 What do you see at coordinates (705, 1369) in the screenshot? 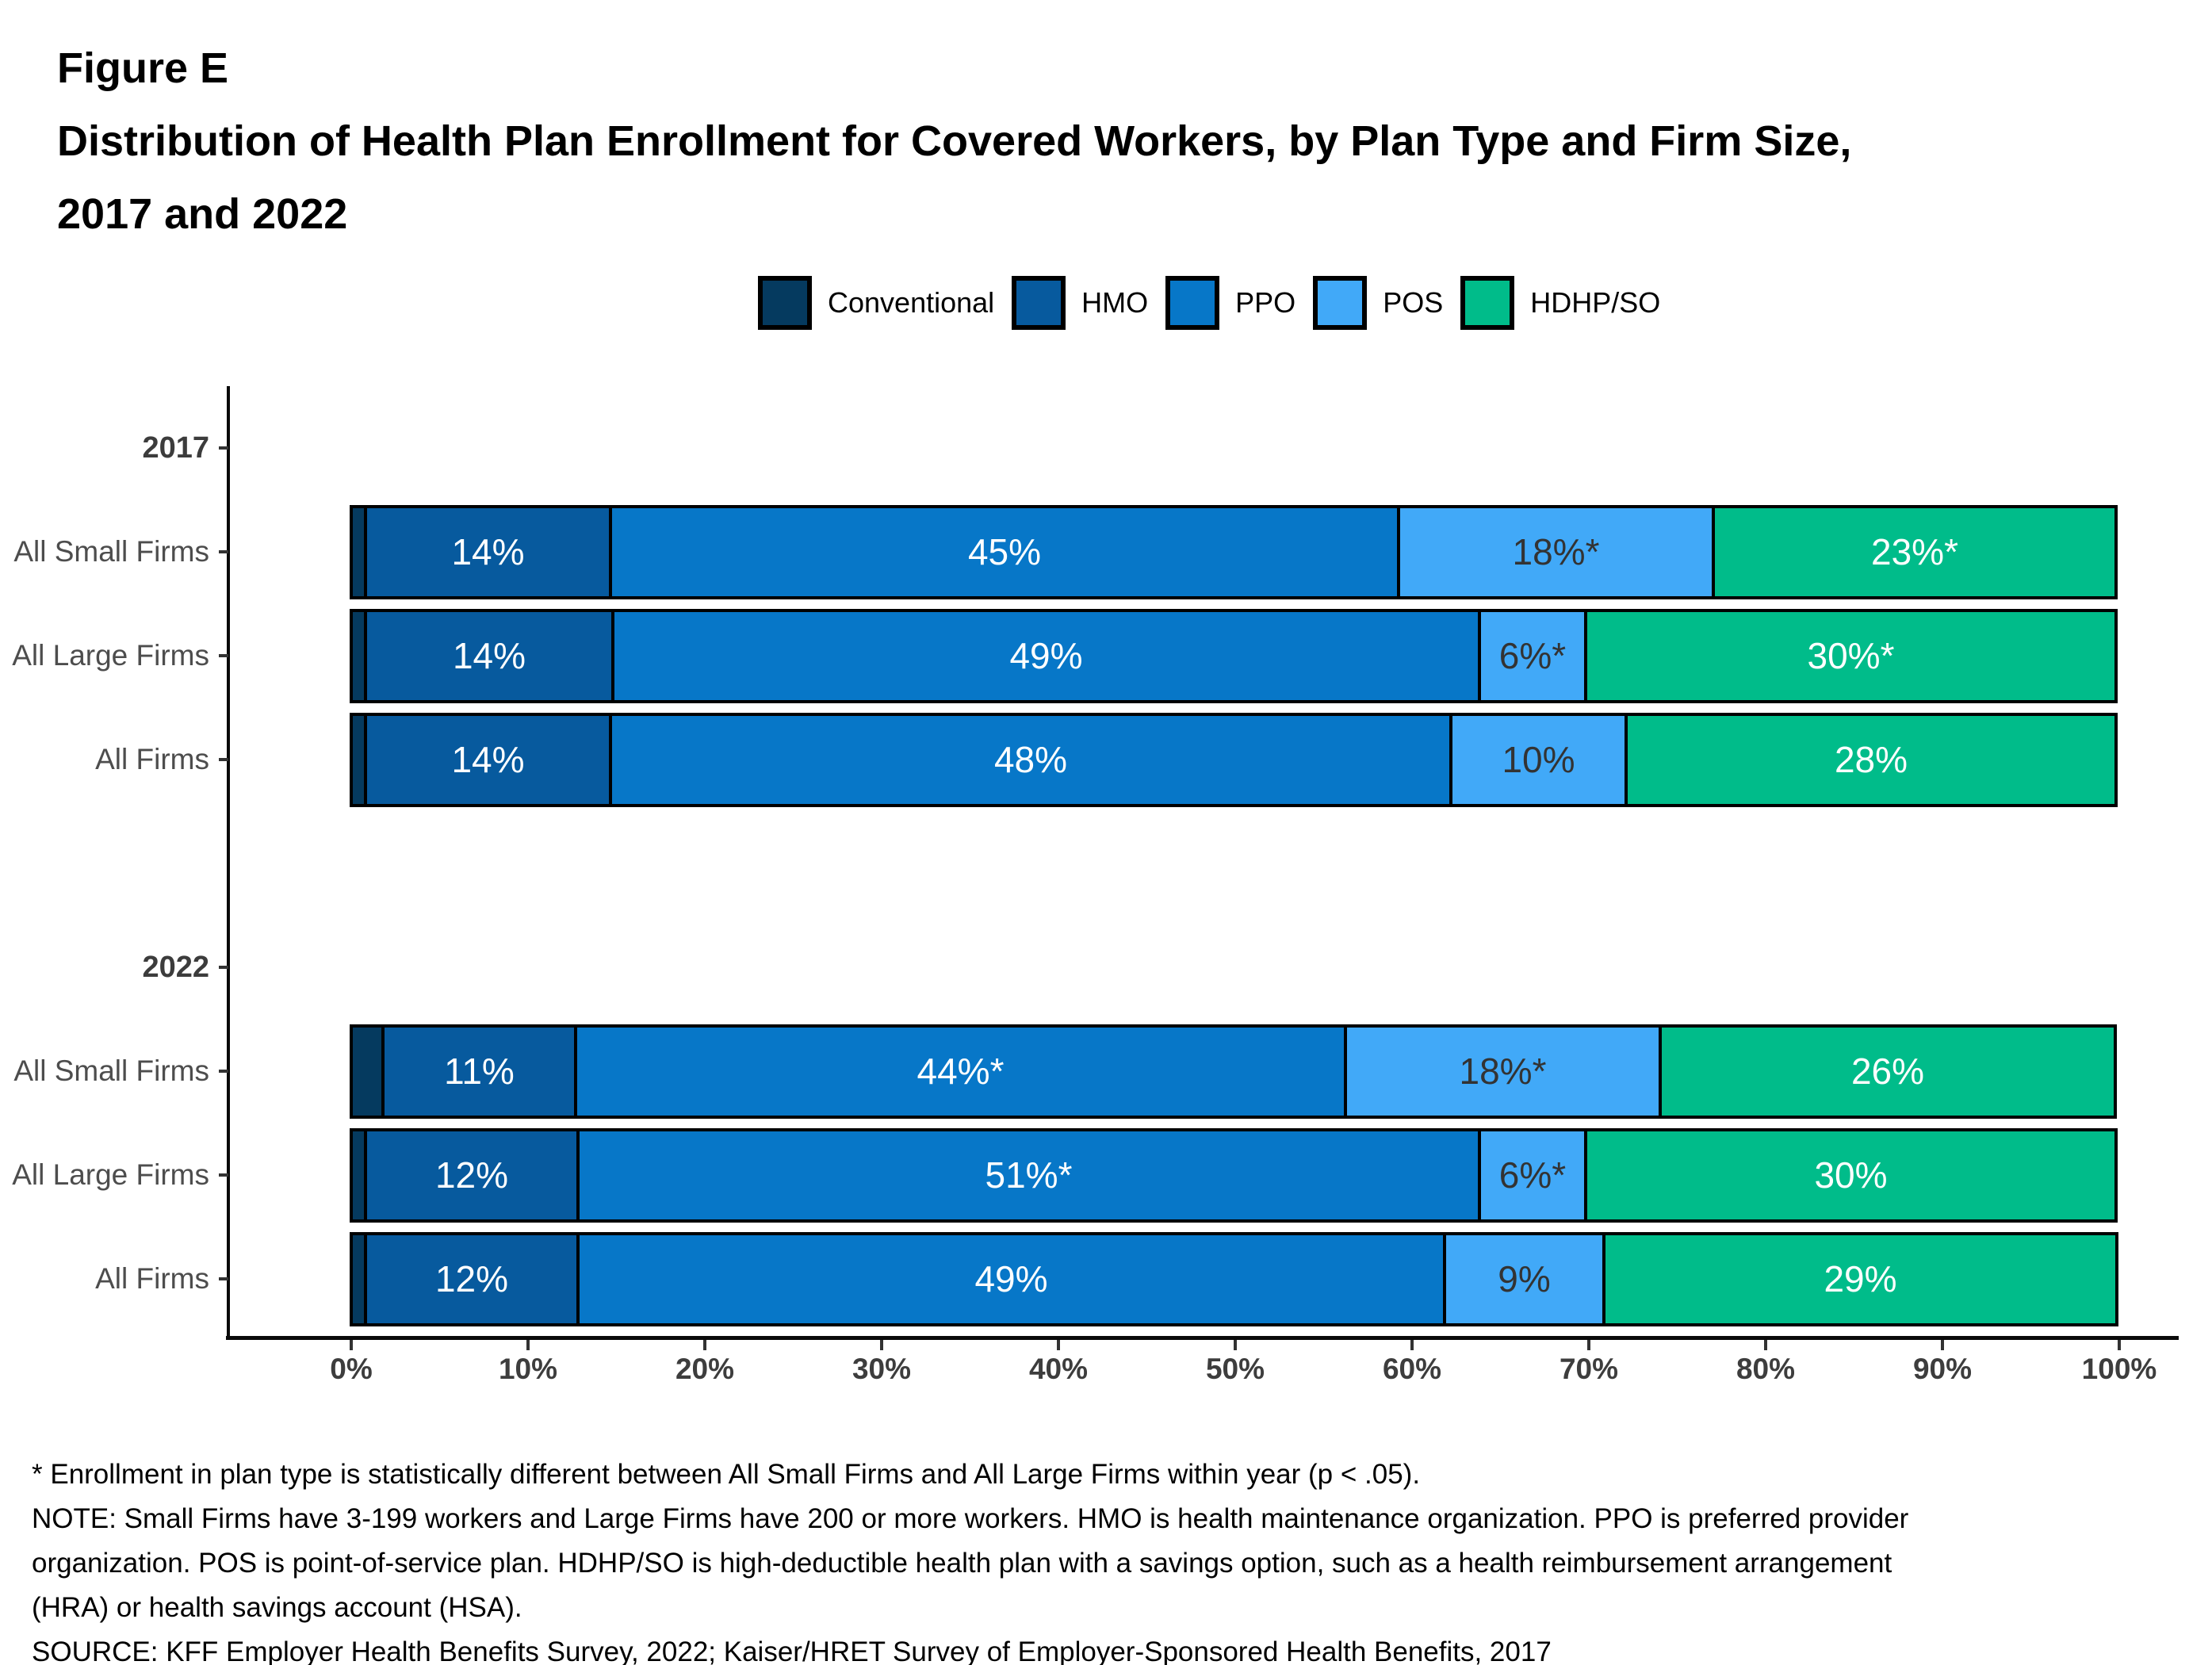
I see `x-axis-tick-label: 20%` at bounding box center [705, 1369].